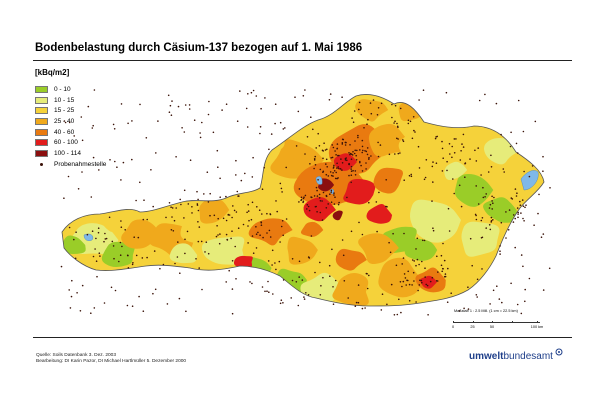 The width and height of the screenshot is (600, 400). What do you see at coordinates (41, 143) in the screenshot?
I see `legend-swatch` at bounding box center [41, 143].